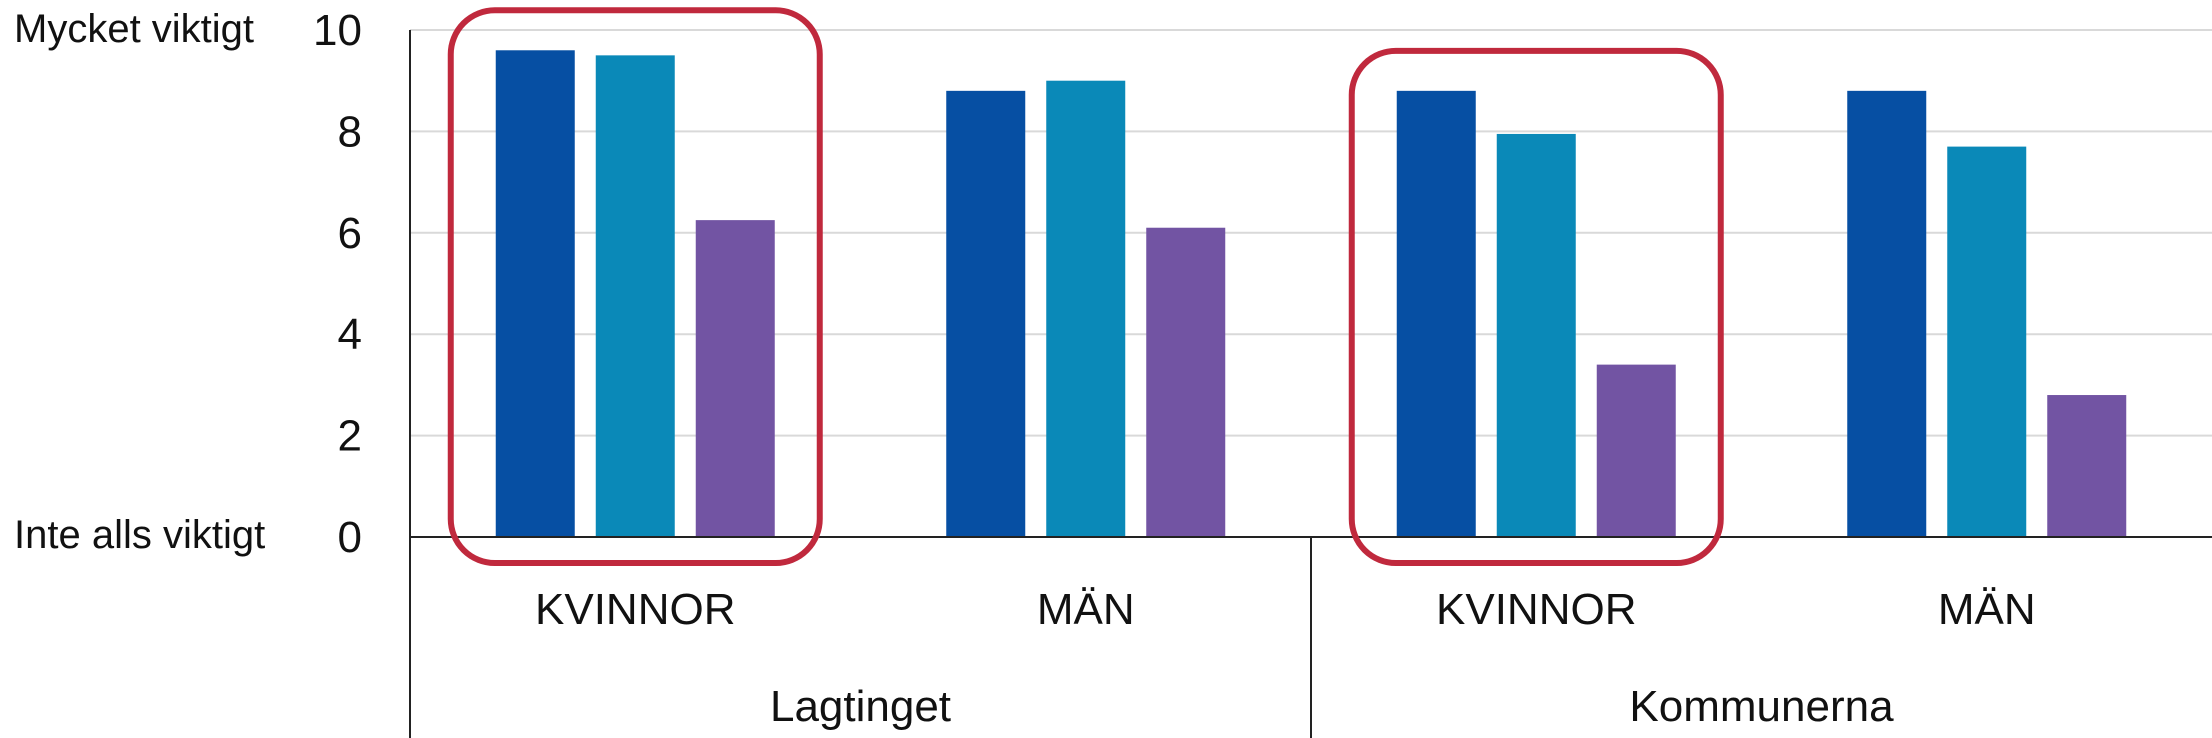 This screenshot has width=2212, height=738. I want to click on group-label: Lagtinget, so click(860, 706).